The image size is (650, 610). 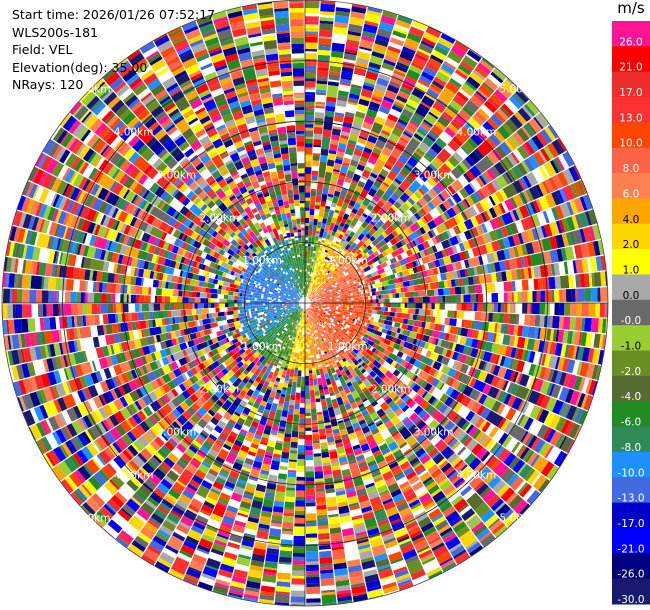 What do you see at coordinates (219, 218) in the screenshot?
I see `ring-label-2-0: 2.00km` at bounding box center [219, 218].